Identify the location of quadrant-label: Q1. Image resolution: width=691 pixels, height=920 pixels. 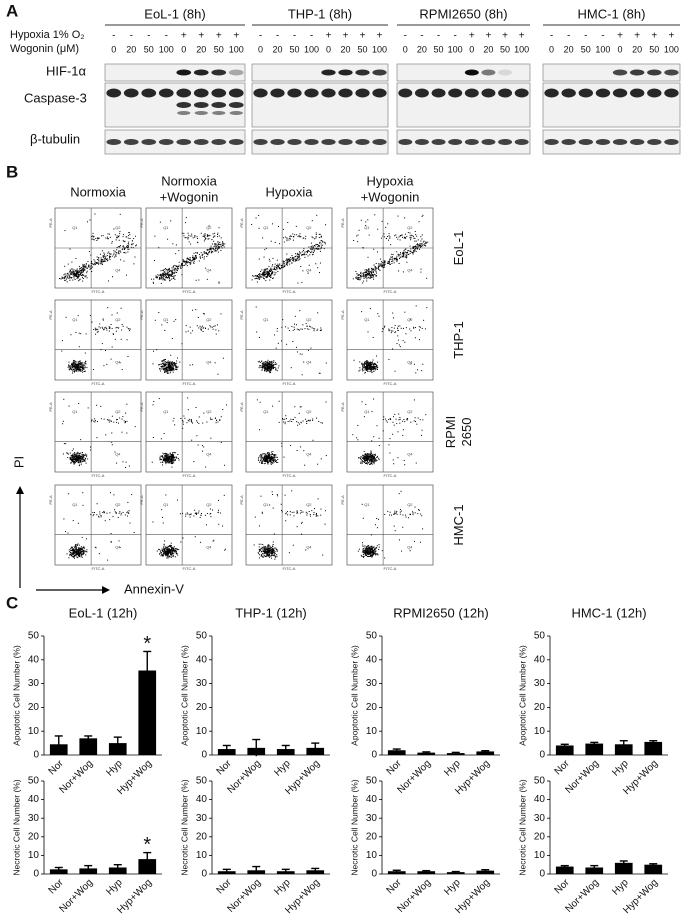
(75, 504).